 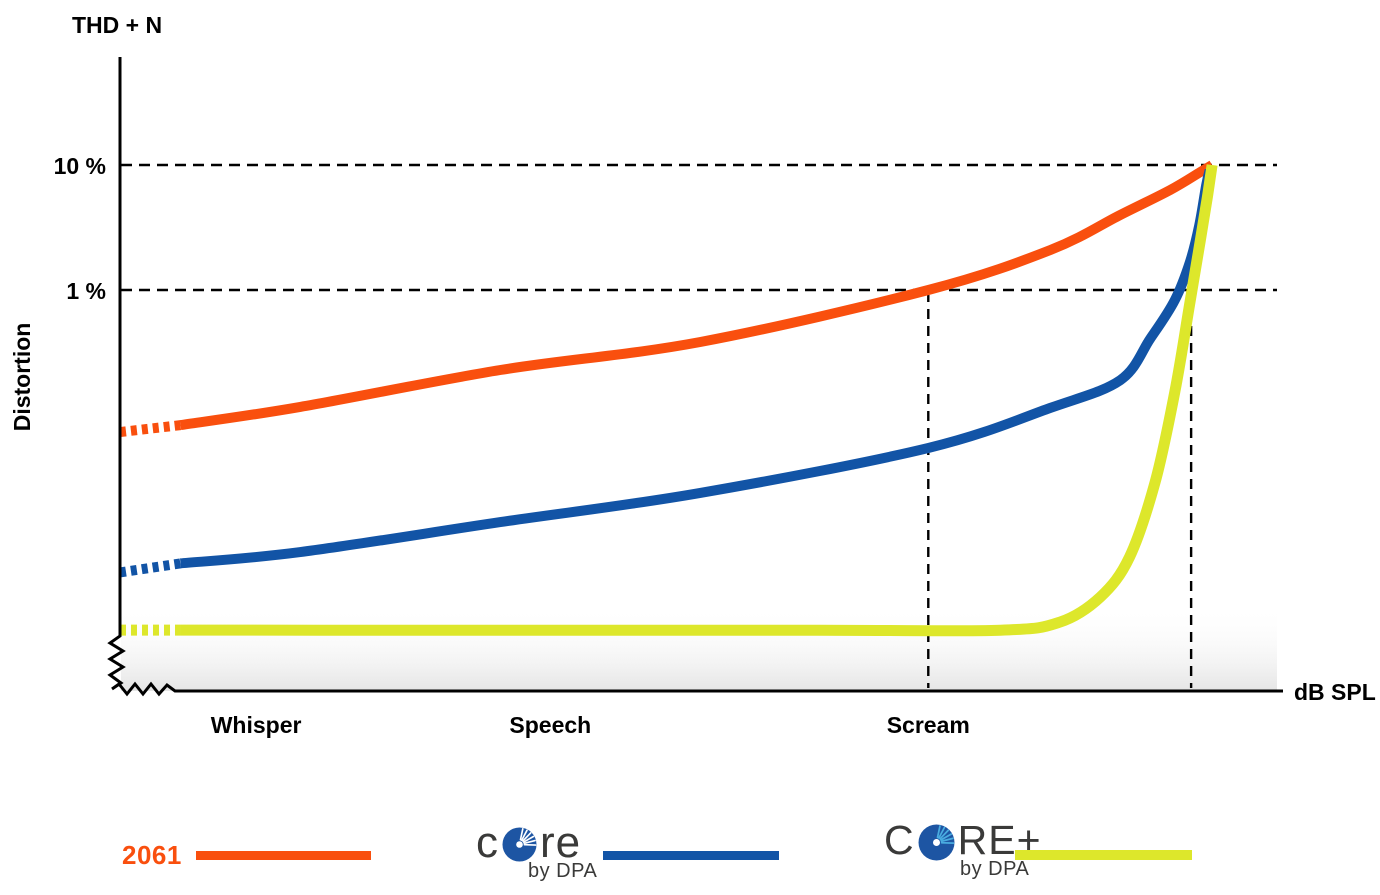 I want to click on legend-2061-label: 2061, so click(x=152, y=855).